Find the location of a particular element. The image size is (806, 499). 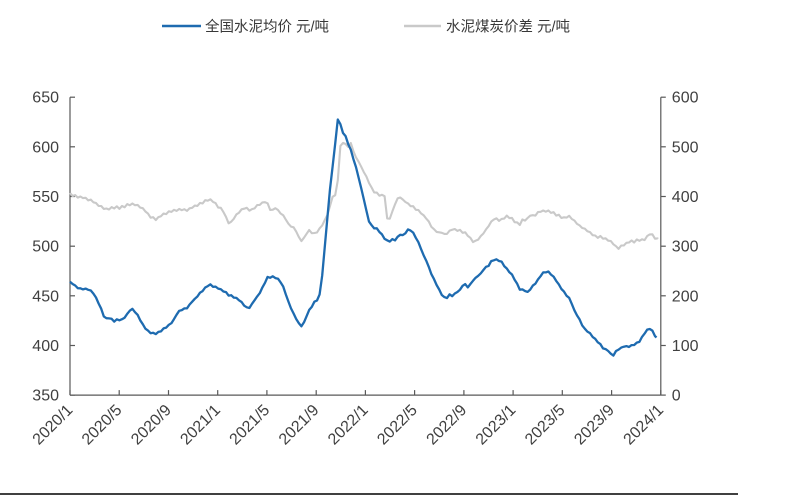

svg-text: 300 is located at coordinates (685, 247).